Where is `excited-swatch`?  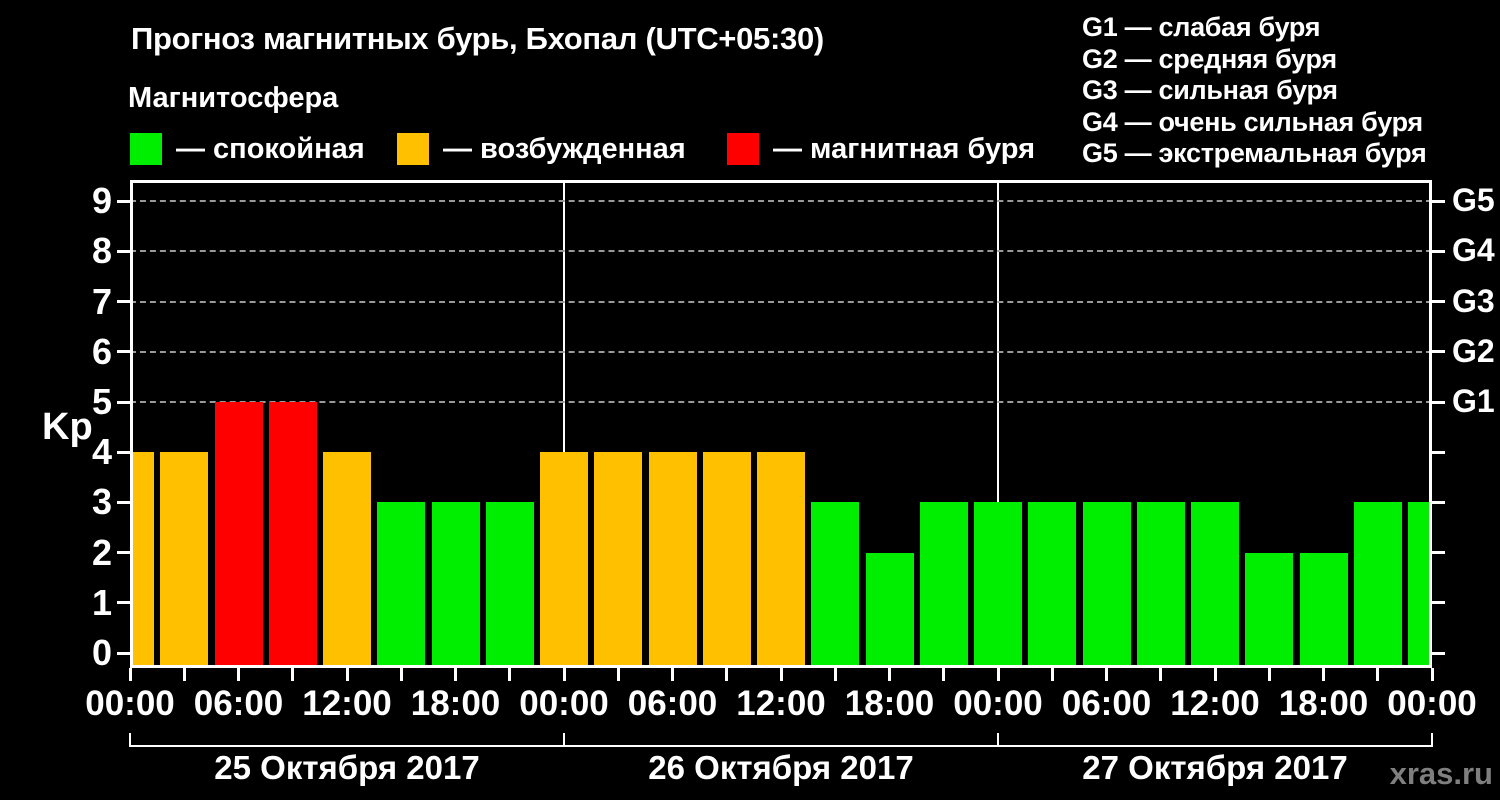 excited-swatch is located at coordinates (413, 149).